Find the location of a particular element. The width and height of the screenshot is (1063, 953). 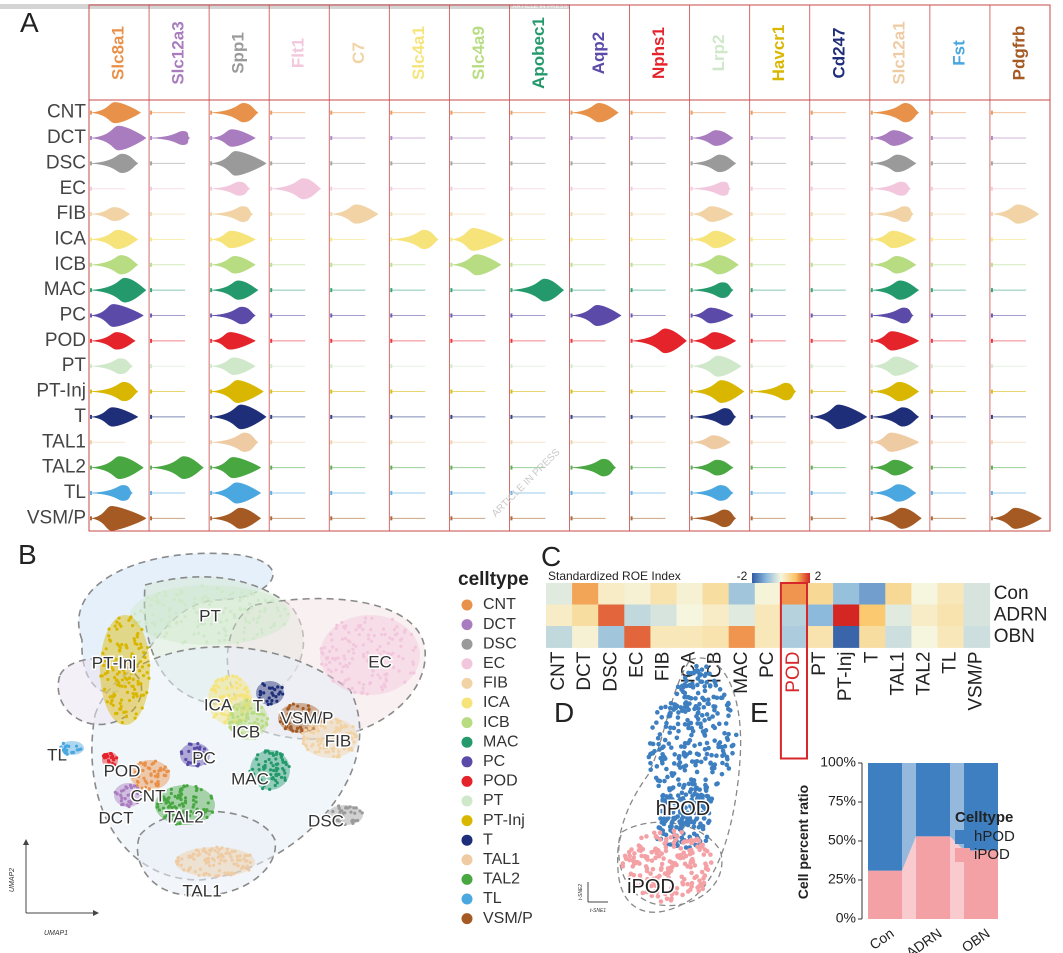

gene-label: Slc12a3 is located at coordinates (178, 52).